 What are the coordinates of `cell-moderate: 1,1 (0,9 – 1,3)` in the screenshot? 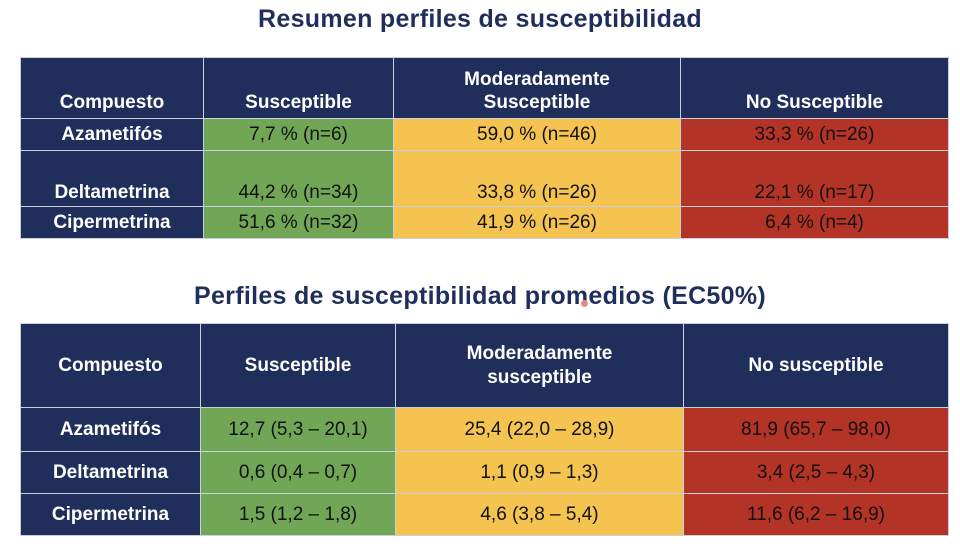 It's located at (539, 472).